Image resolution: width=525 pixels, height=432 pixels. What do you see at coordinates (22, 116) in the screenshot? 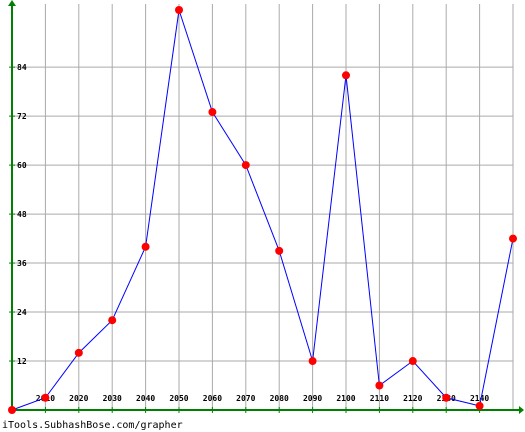
I see `y-tick-label: 72` at bounding box center [22, 116].